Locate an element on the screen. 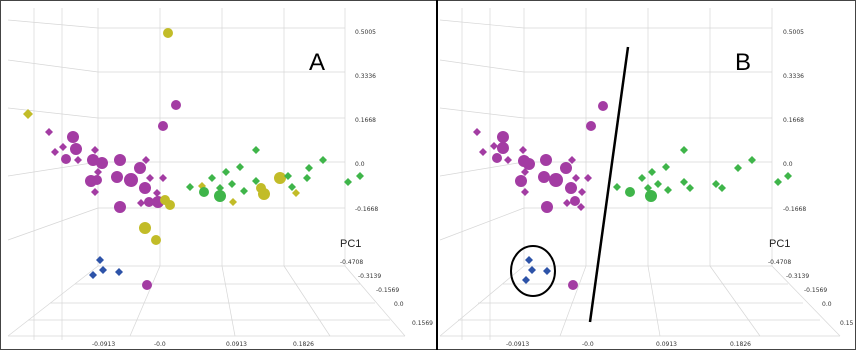 The image size is (856, 350). cluster-circle is located at coordinates (533, 271).